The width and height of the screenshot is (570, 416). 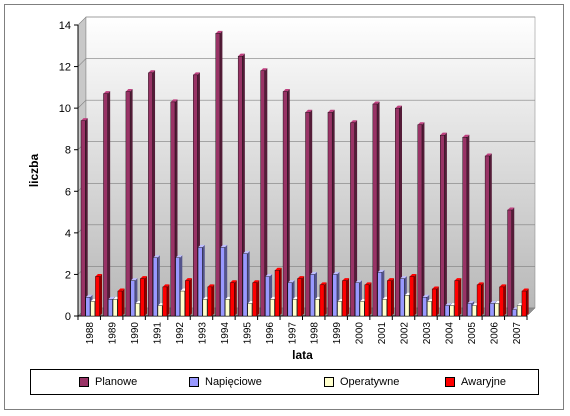 I want to click on bar-planowe-1999, so click(x=330, y=214).